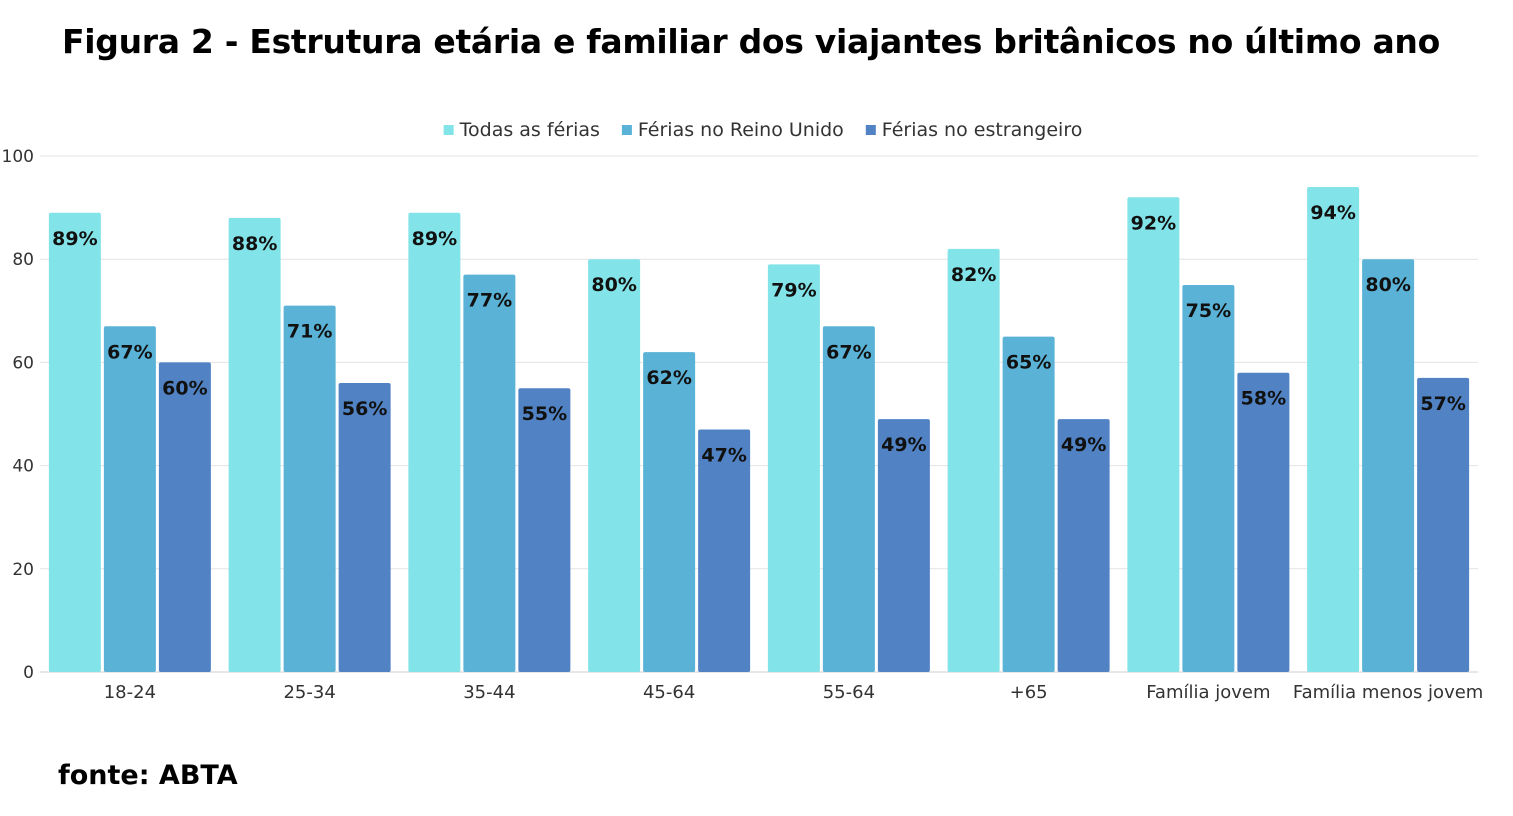 The image size is (1513, 816). I want to click on legend-item: Férias no estrangeiro, so click(974, 130).